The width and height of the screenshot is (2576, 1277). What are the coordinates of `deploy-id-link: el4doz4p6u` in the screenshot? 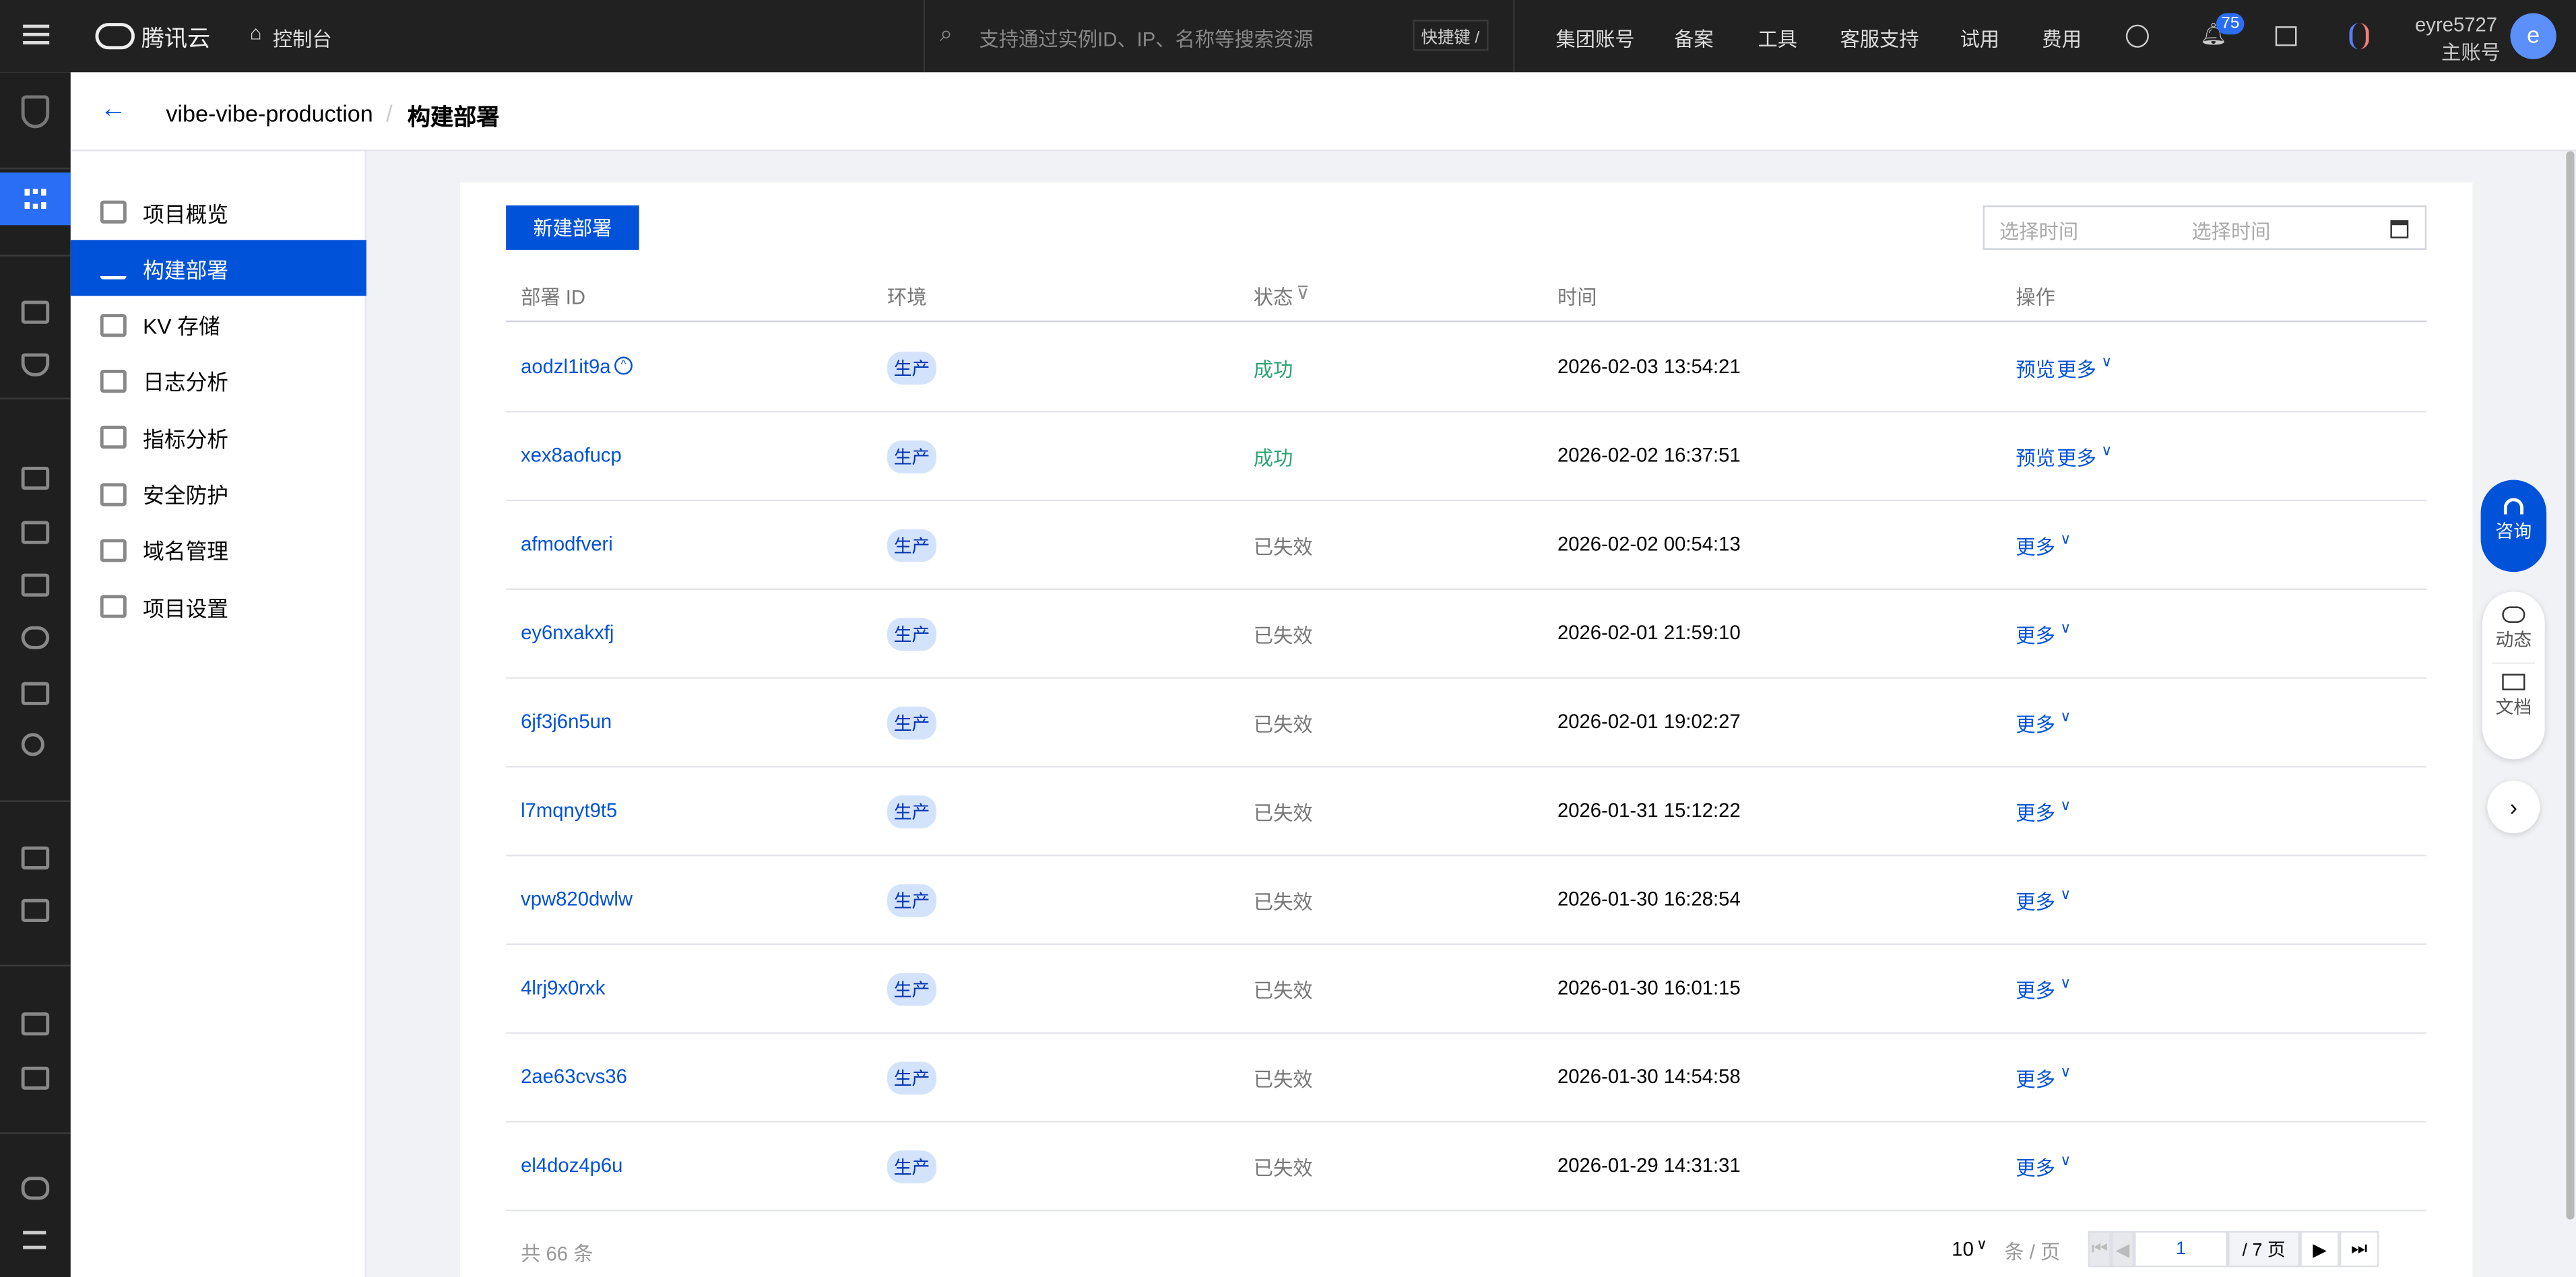 It's located at (572, 1165).